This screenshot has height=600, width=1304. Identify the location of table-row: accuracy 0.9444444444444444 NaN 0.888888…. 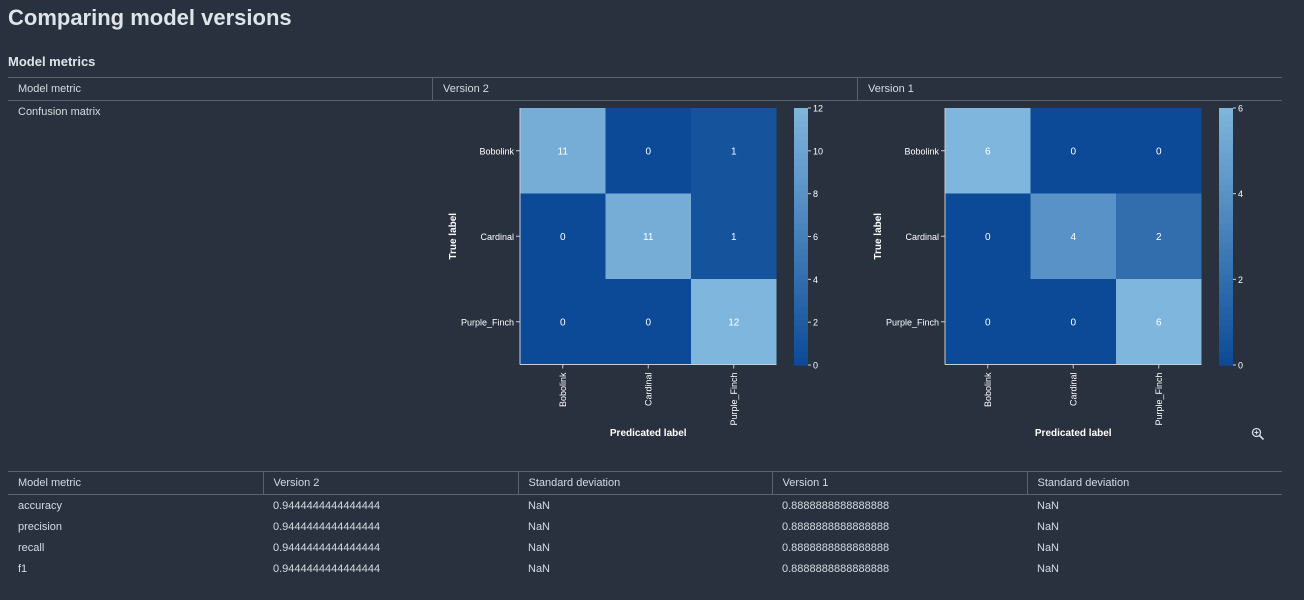
(645, 506).